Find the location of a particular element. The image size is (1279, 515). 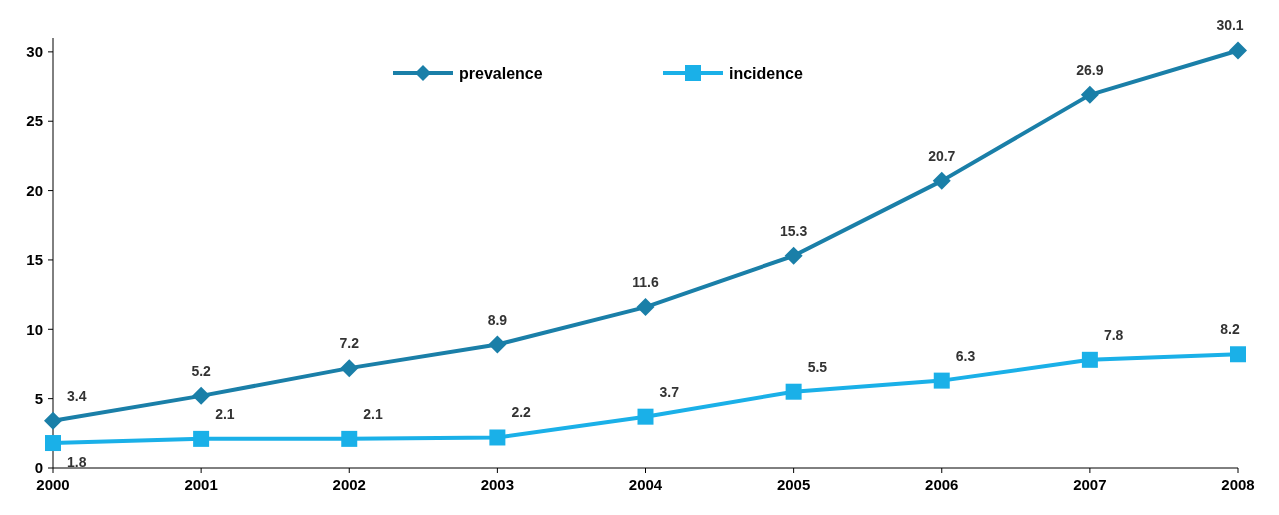

x-tick-label: 2004 is located at coordinates (645, 484).